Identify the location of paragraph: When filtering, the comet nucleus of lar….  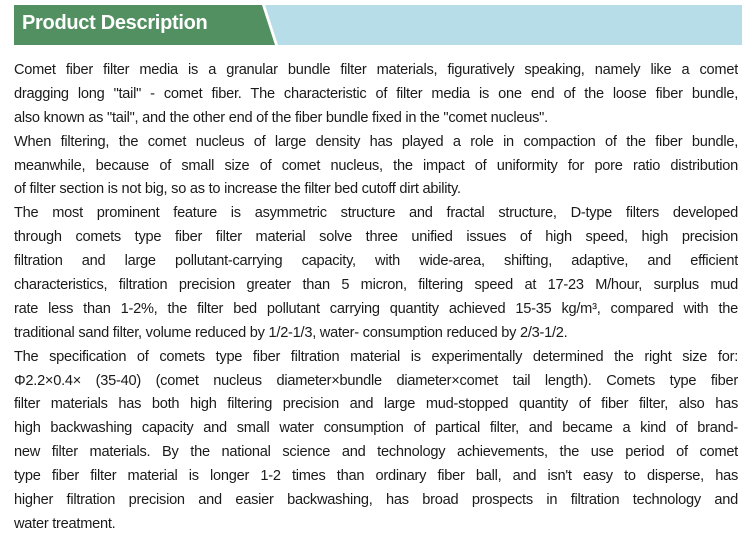
(376, 167).